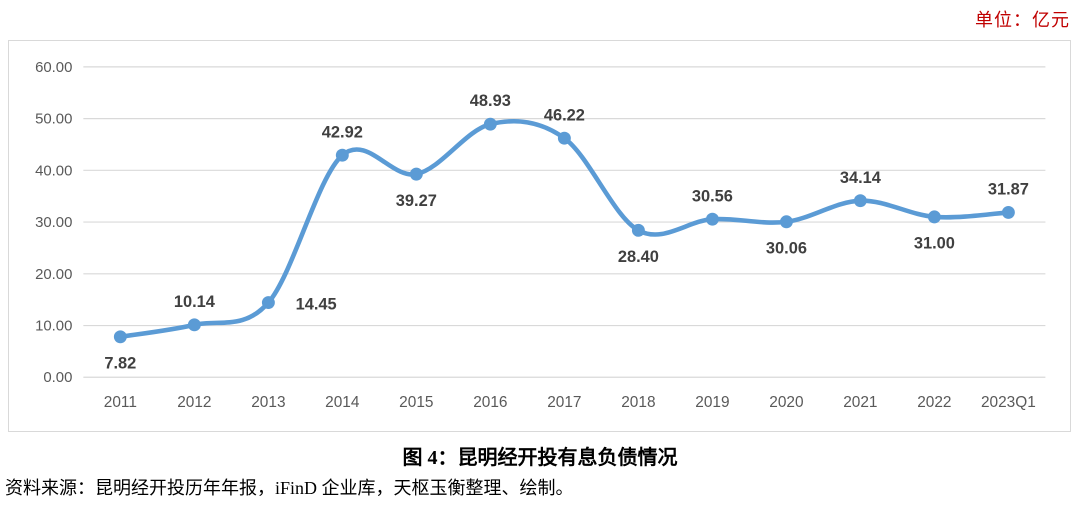  I want to click on data-point-label: 10.14, so click(195, 302).